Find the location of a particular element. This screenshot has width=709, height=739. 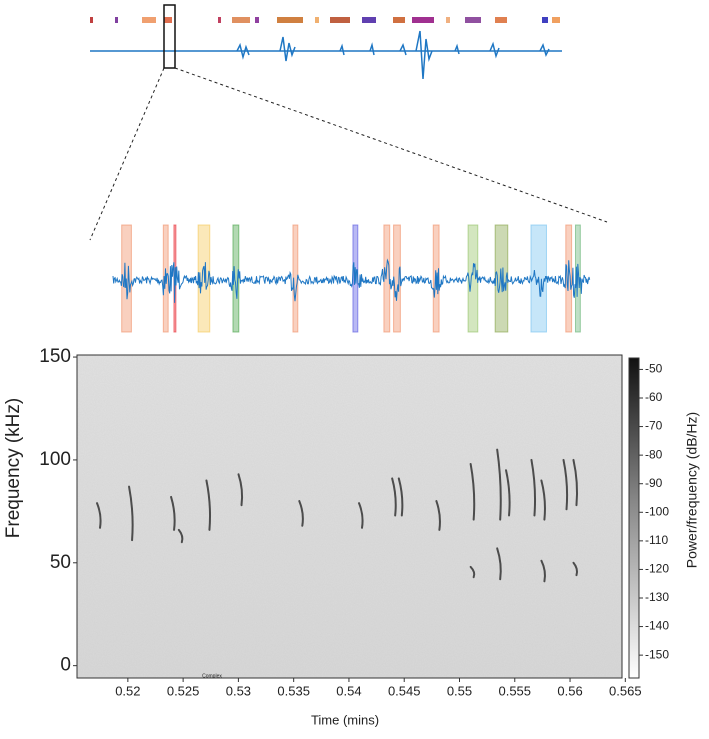

colorbar-tick-label: -50 is located at coordinates (654, 369).